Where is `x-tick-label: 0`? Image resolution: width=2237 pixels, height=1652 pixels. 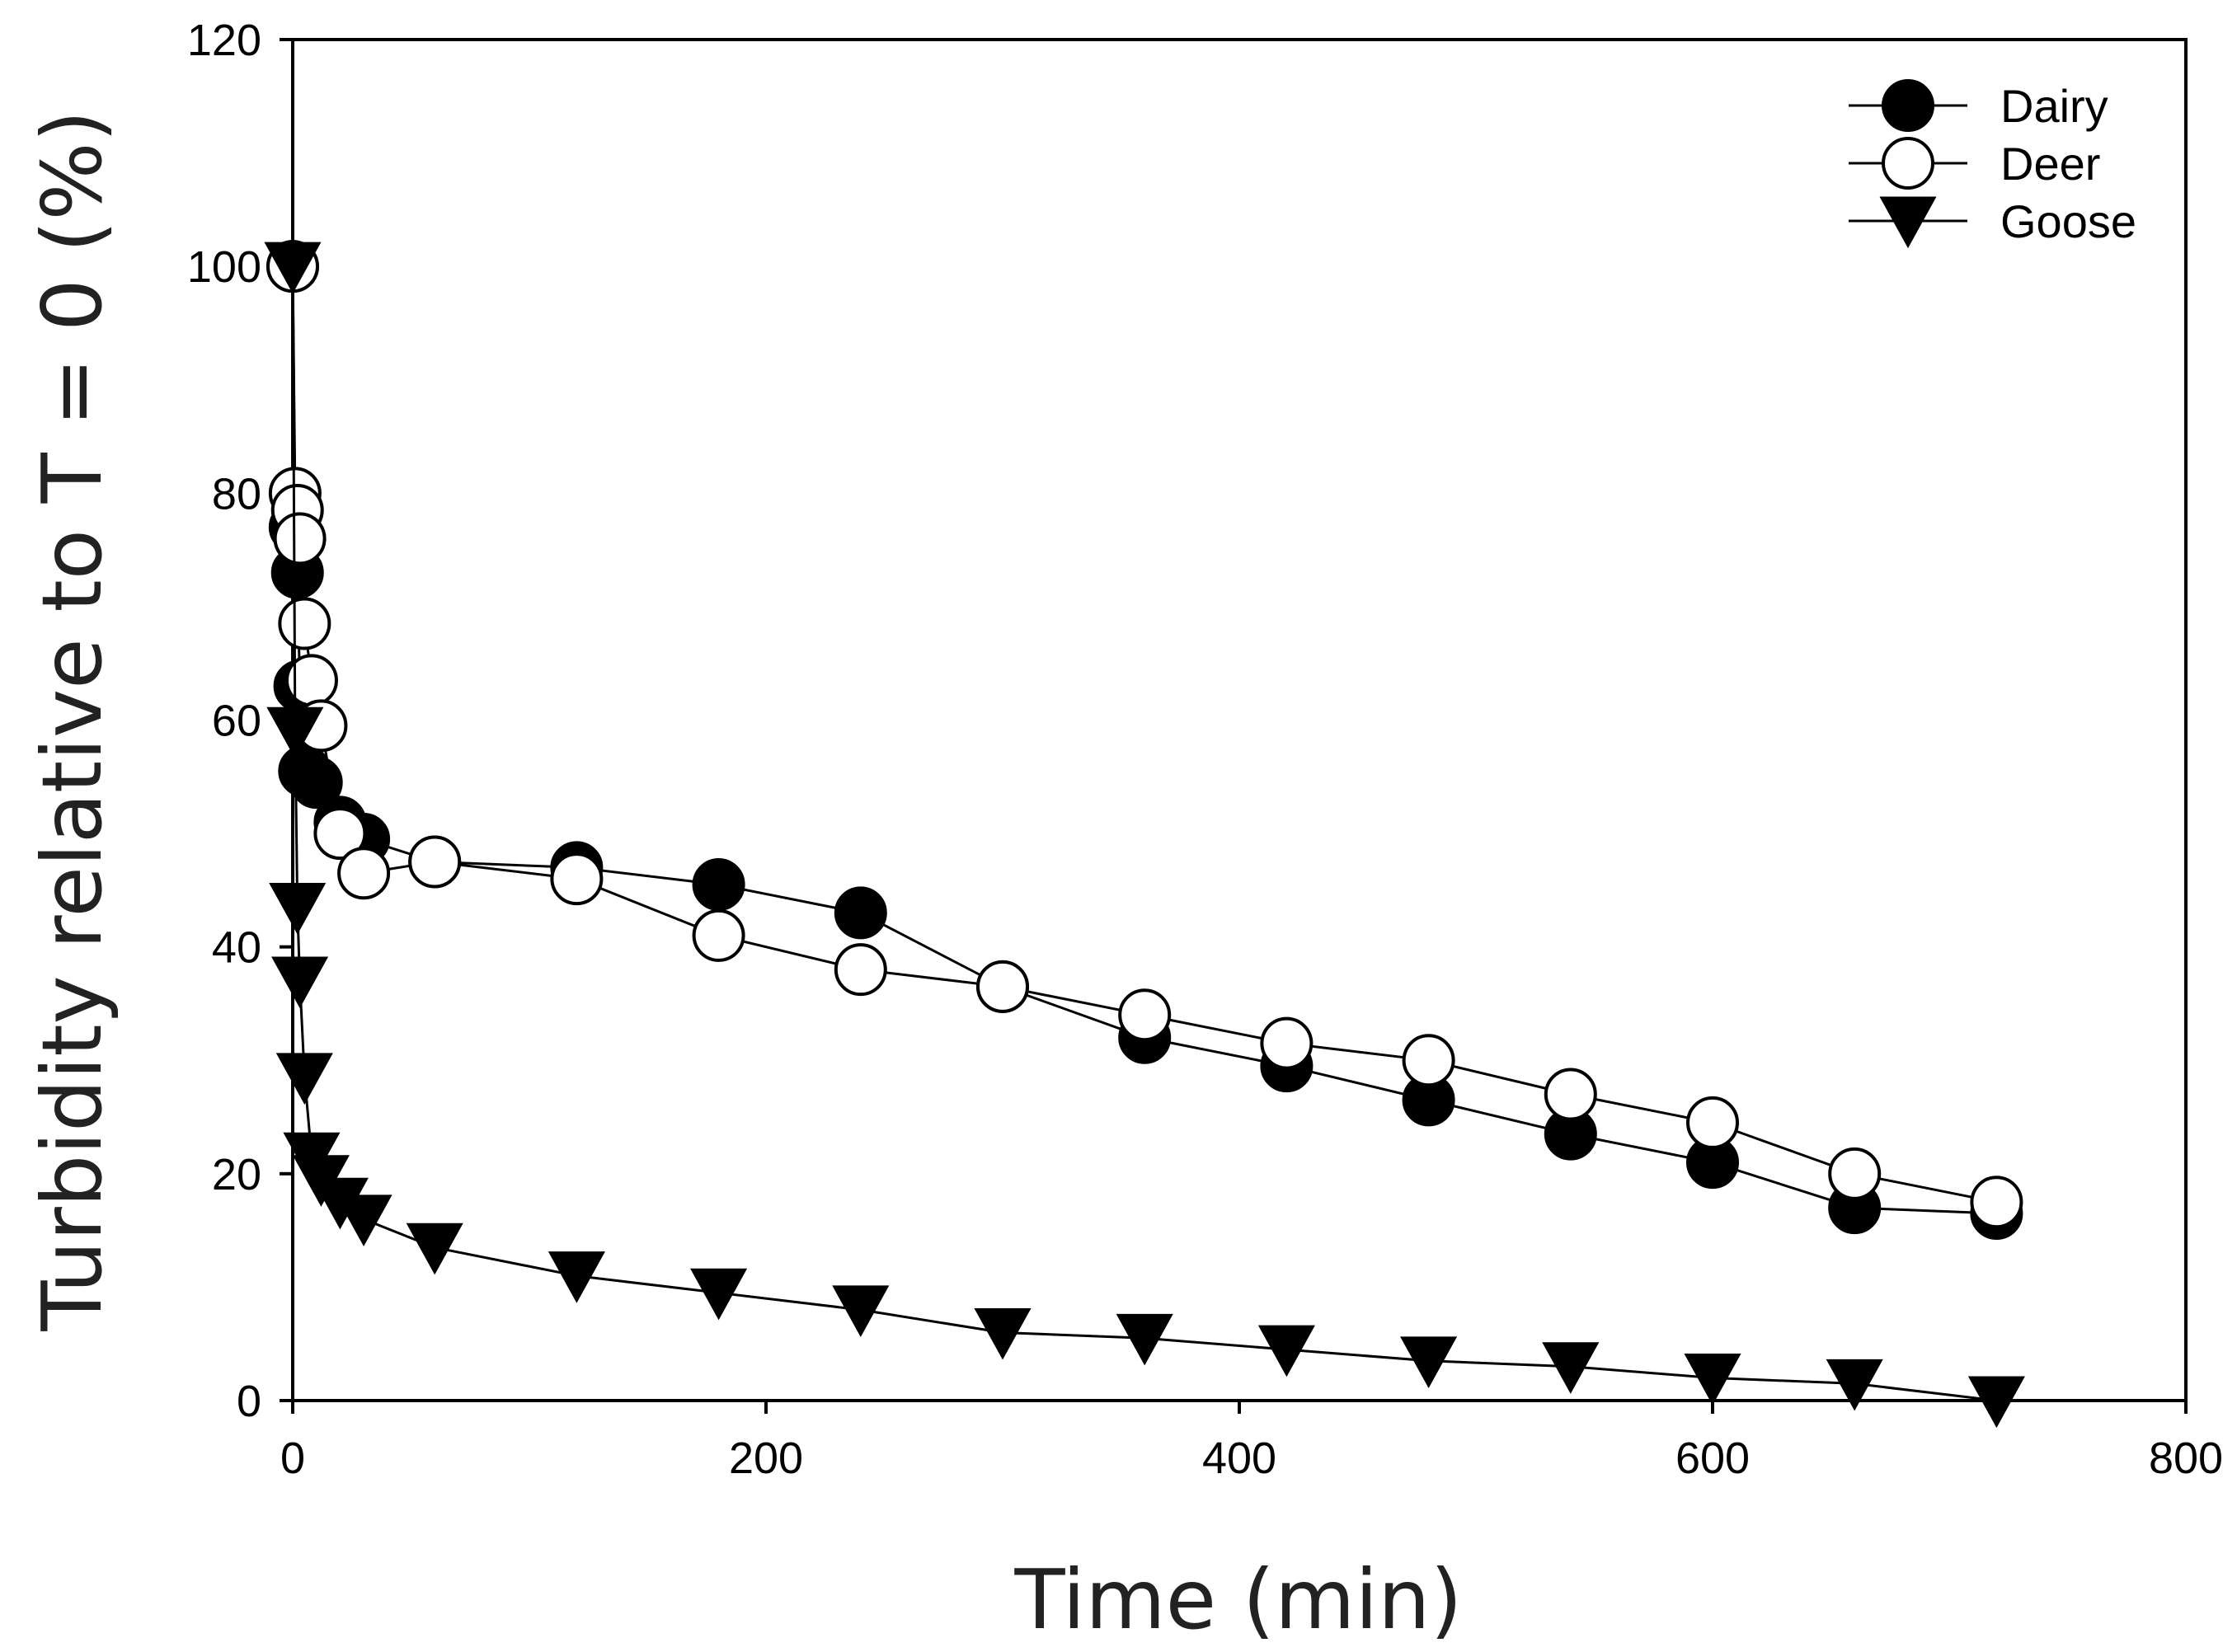 x-tick-label: 0 is located at coordinates (292, 1458).